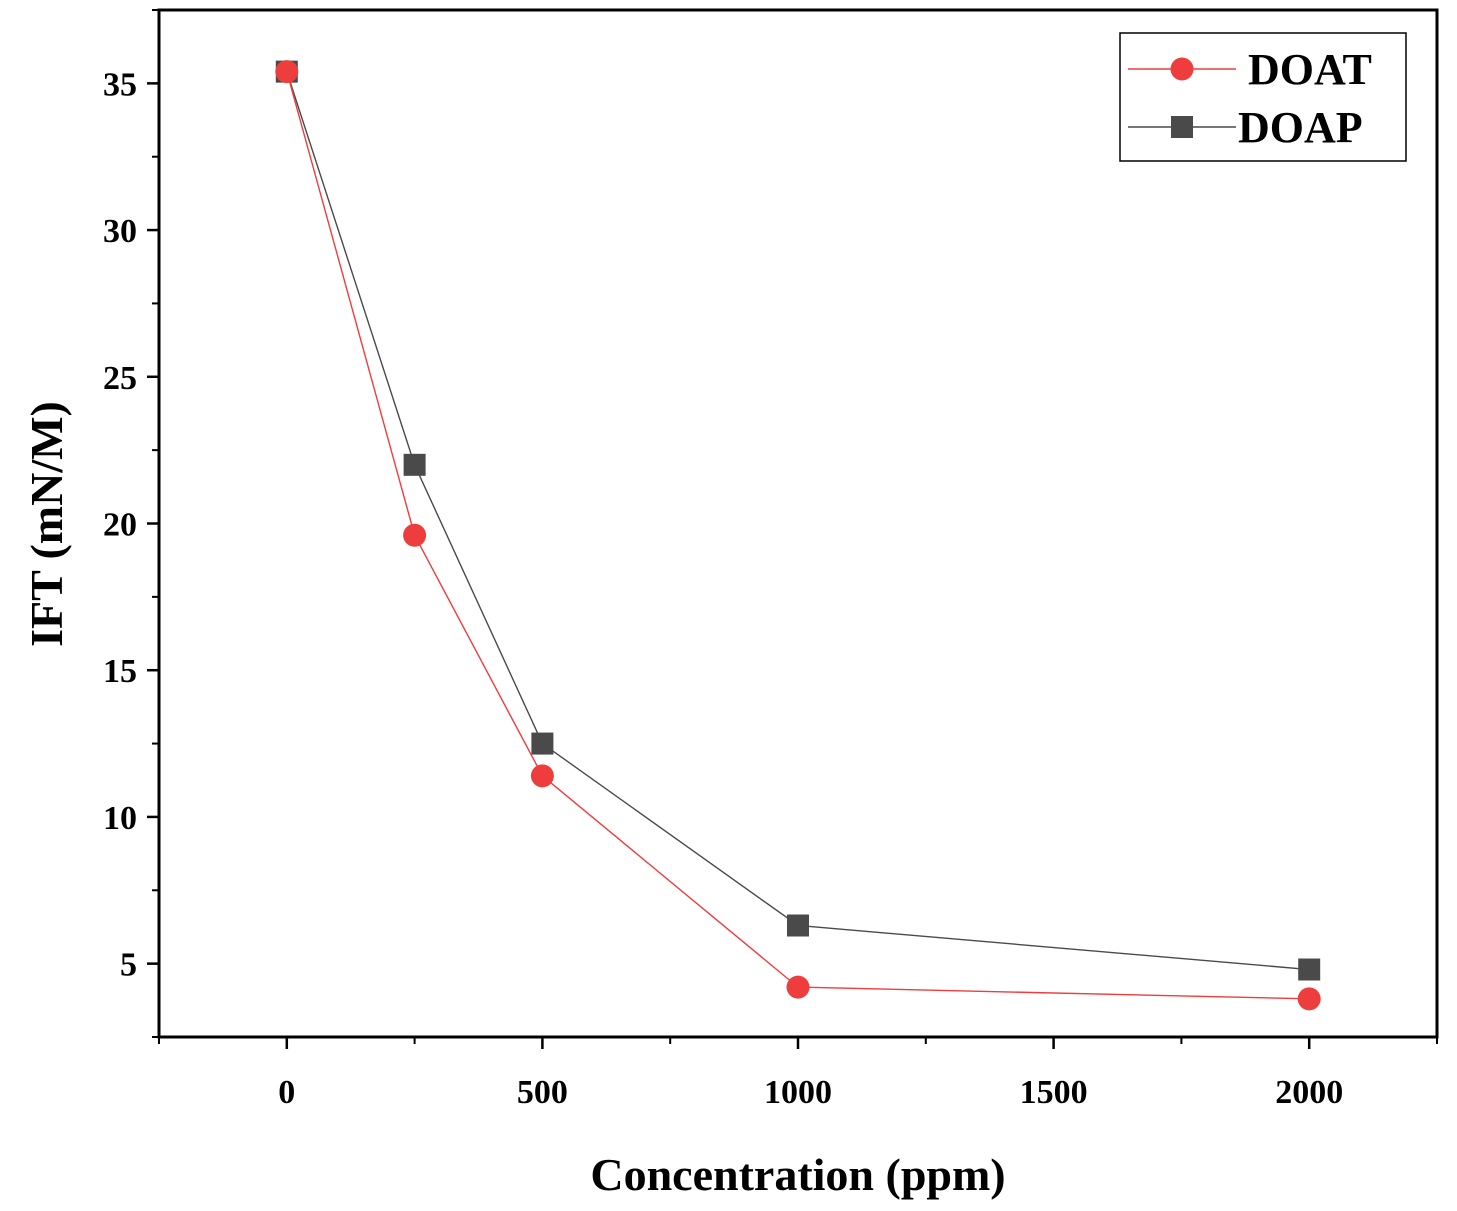 This screenshot has width=1457, height=1211. Describe the element at coordinates (797, 1174) in the screenshot. I see `x-axis-title: Concentration (ppm)` at that location.